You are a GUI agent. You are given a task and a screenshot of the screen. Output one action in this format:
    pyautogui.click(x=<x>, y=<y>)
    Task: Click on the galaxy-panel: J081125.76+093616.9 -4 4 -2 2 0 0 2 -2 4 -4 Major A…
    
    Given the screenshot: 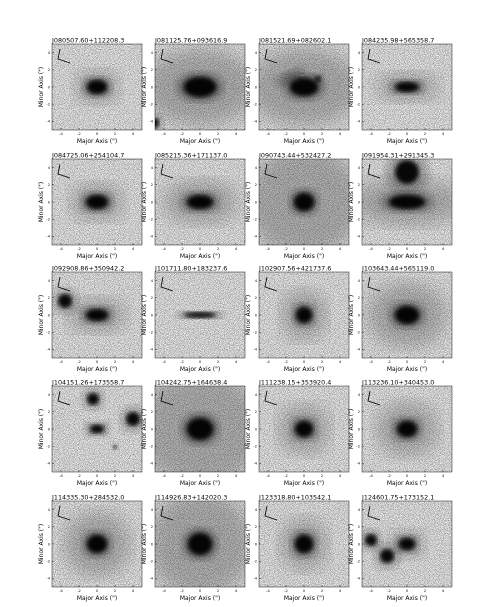 What is the action you would take?
    pyautogui.click(x=193, y=91)
    